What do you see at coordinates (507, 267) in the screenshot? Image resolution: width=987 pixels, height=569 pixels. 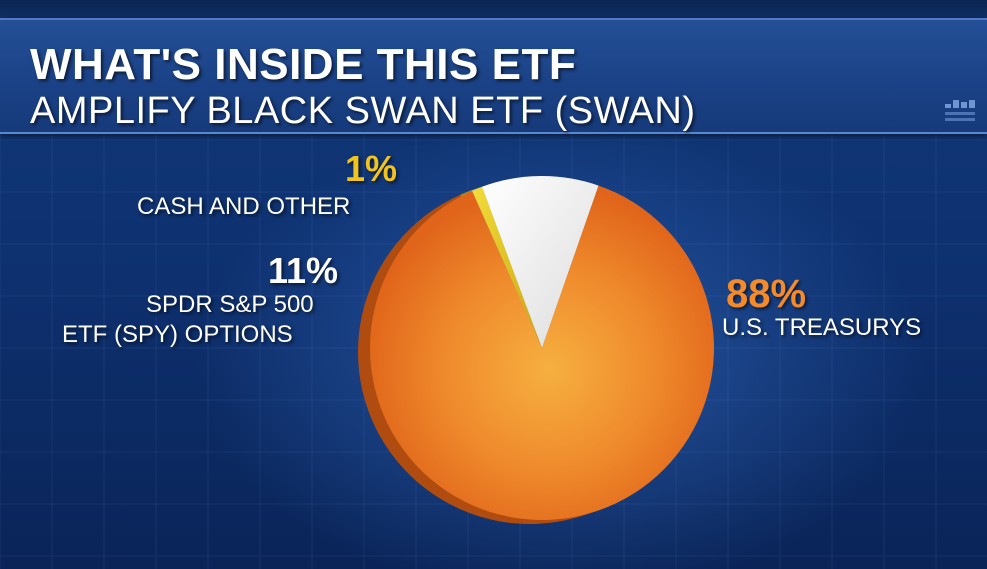 I see `pie-slice-cash` at bounding box center [507, 267].